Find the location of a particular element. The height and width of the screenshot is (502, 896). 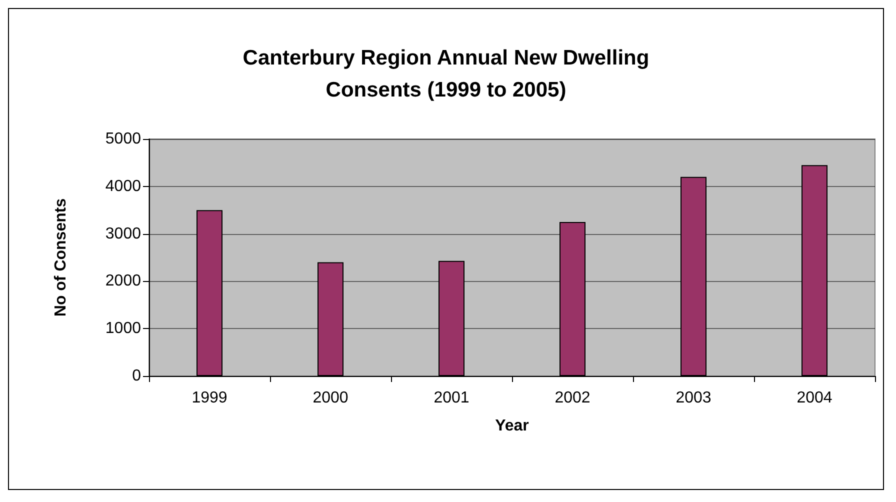

x-tick-label: 1999 is located at coordinates (210, 398).